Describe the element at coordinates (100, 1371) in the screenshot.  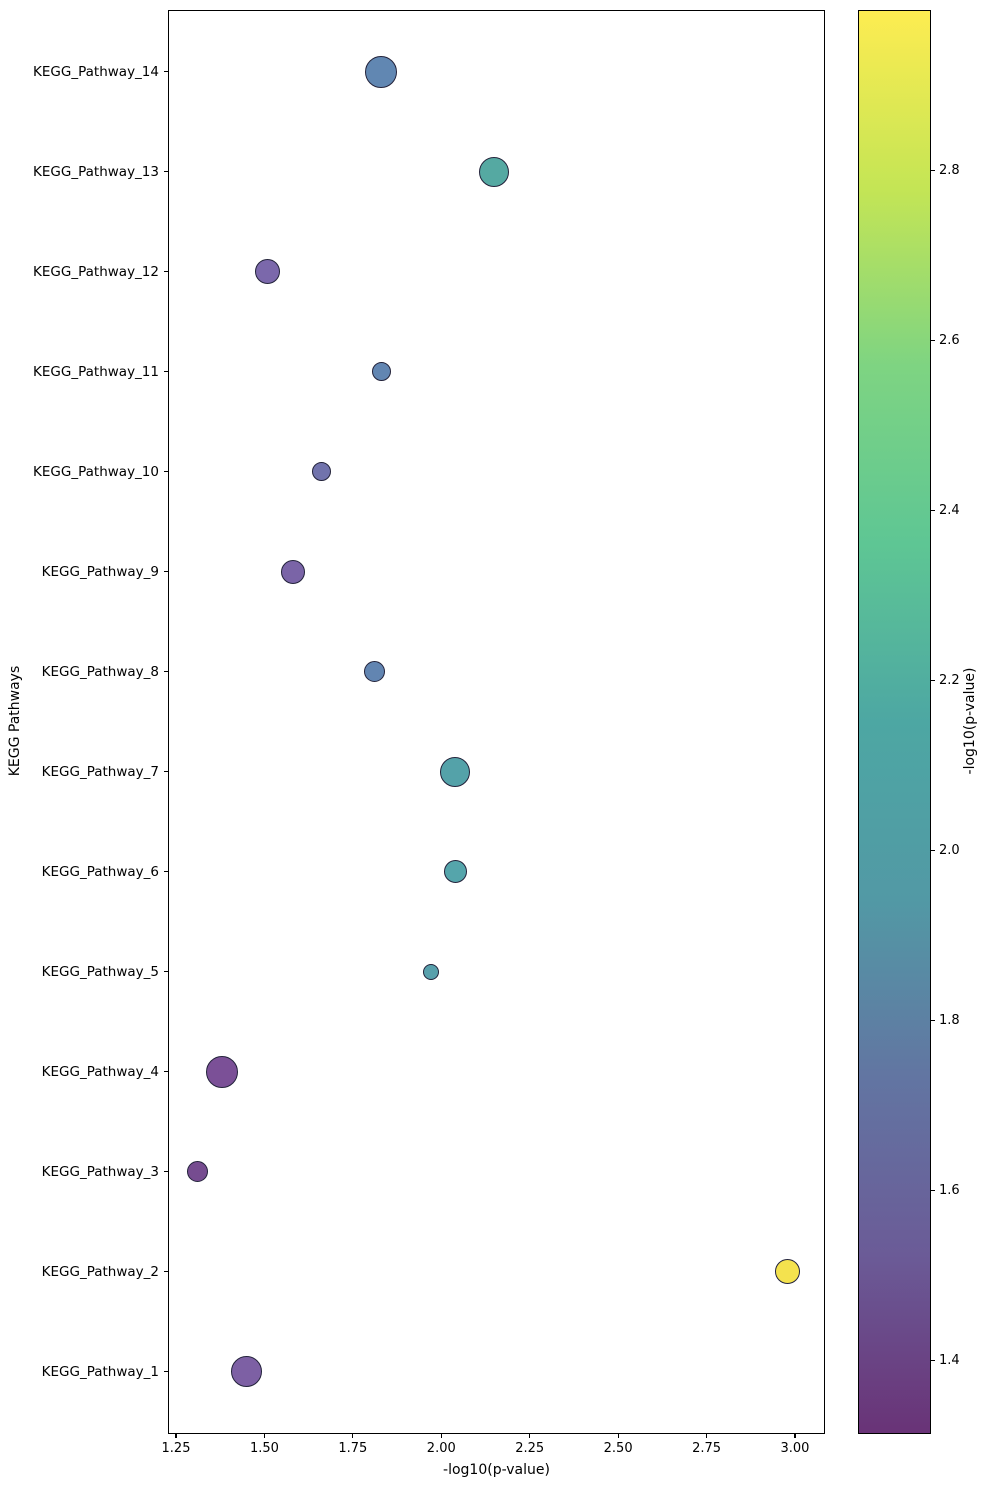
I see `y-tick-label: KEGG_Pathway_1` at that location.